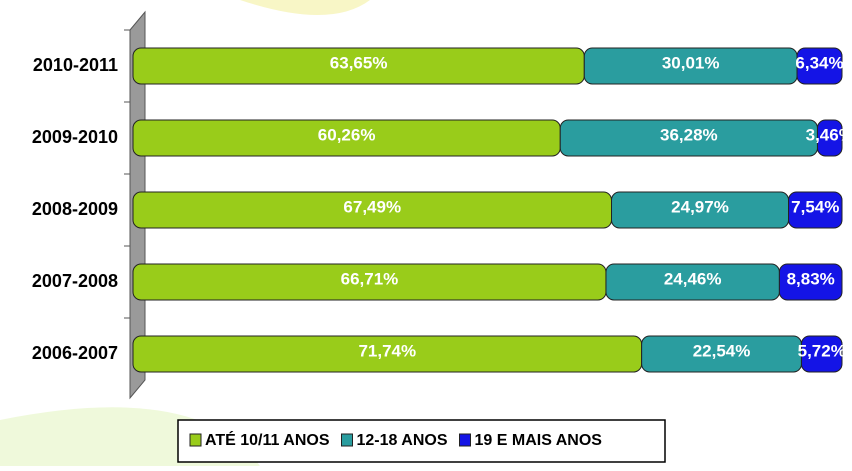 This screenshot has height=471, width=852. I want to click on value-label: 30,01%, so click(691, 62).